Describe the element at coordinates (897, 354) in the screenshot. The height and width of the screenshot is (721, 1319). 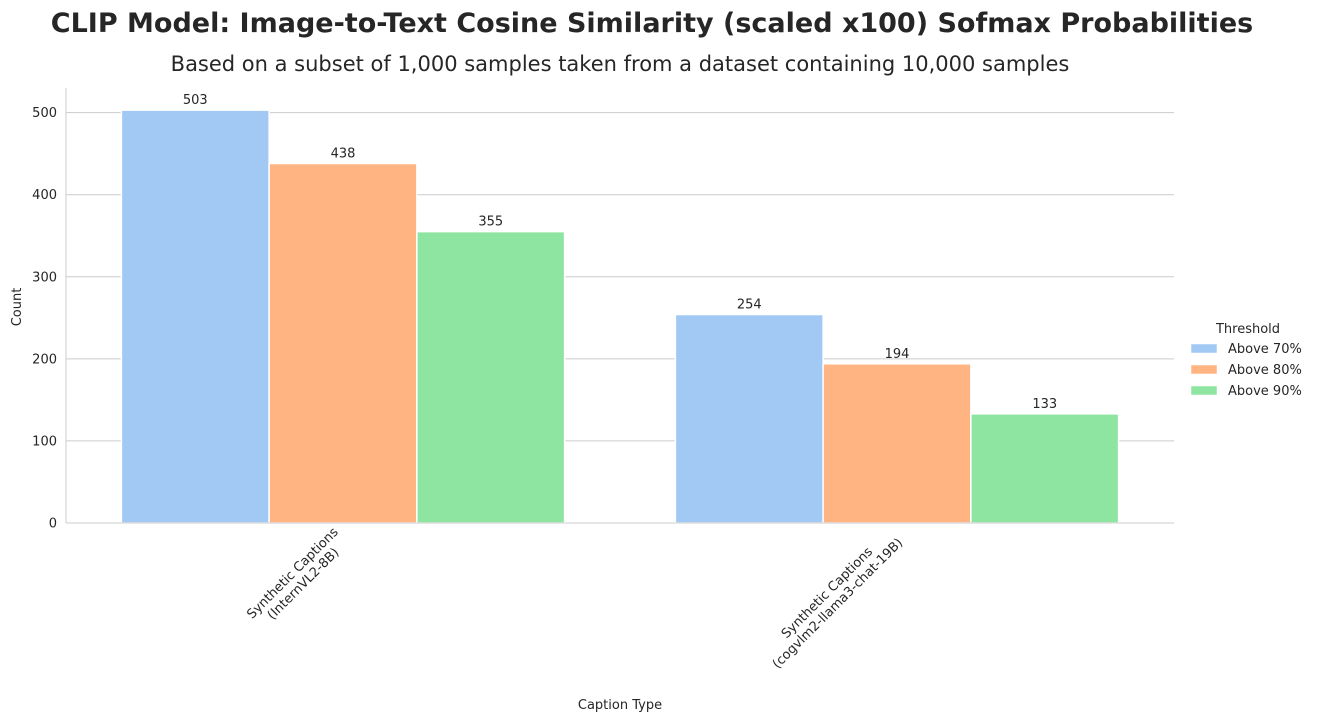
I see `bar-value-label: 194` at that location.